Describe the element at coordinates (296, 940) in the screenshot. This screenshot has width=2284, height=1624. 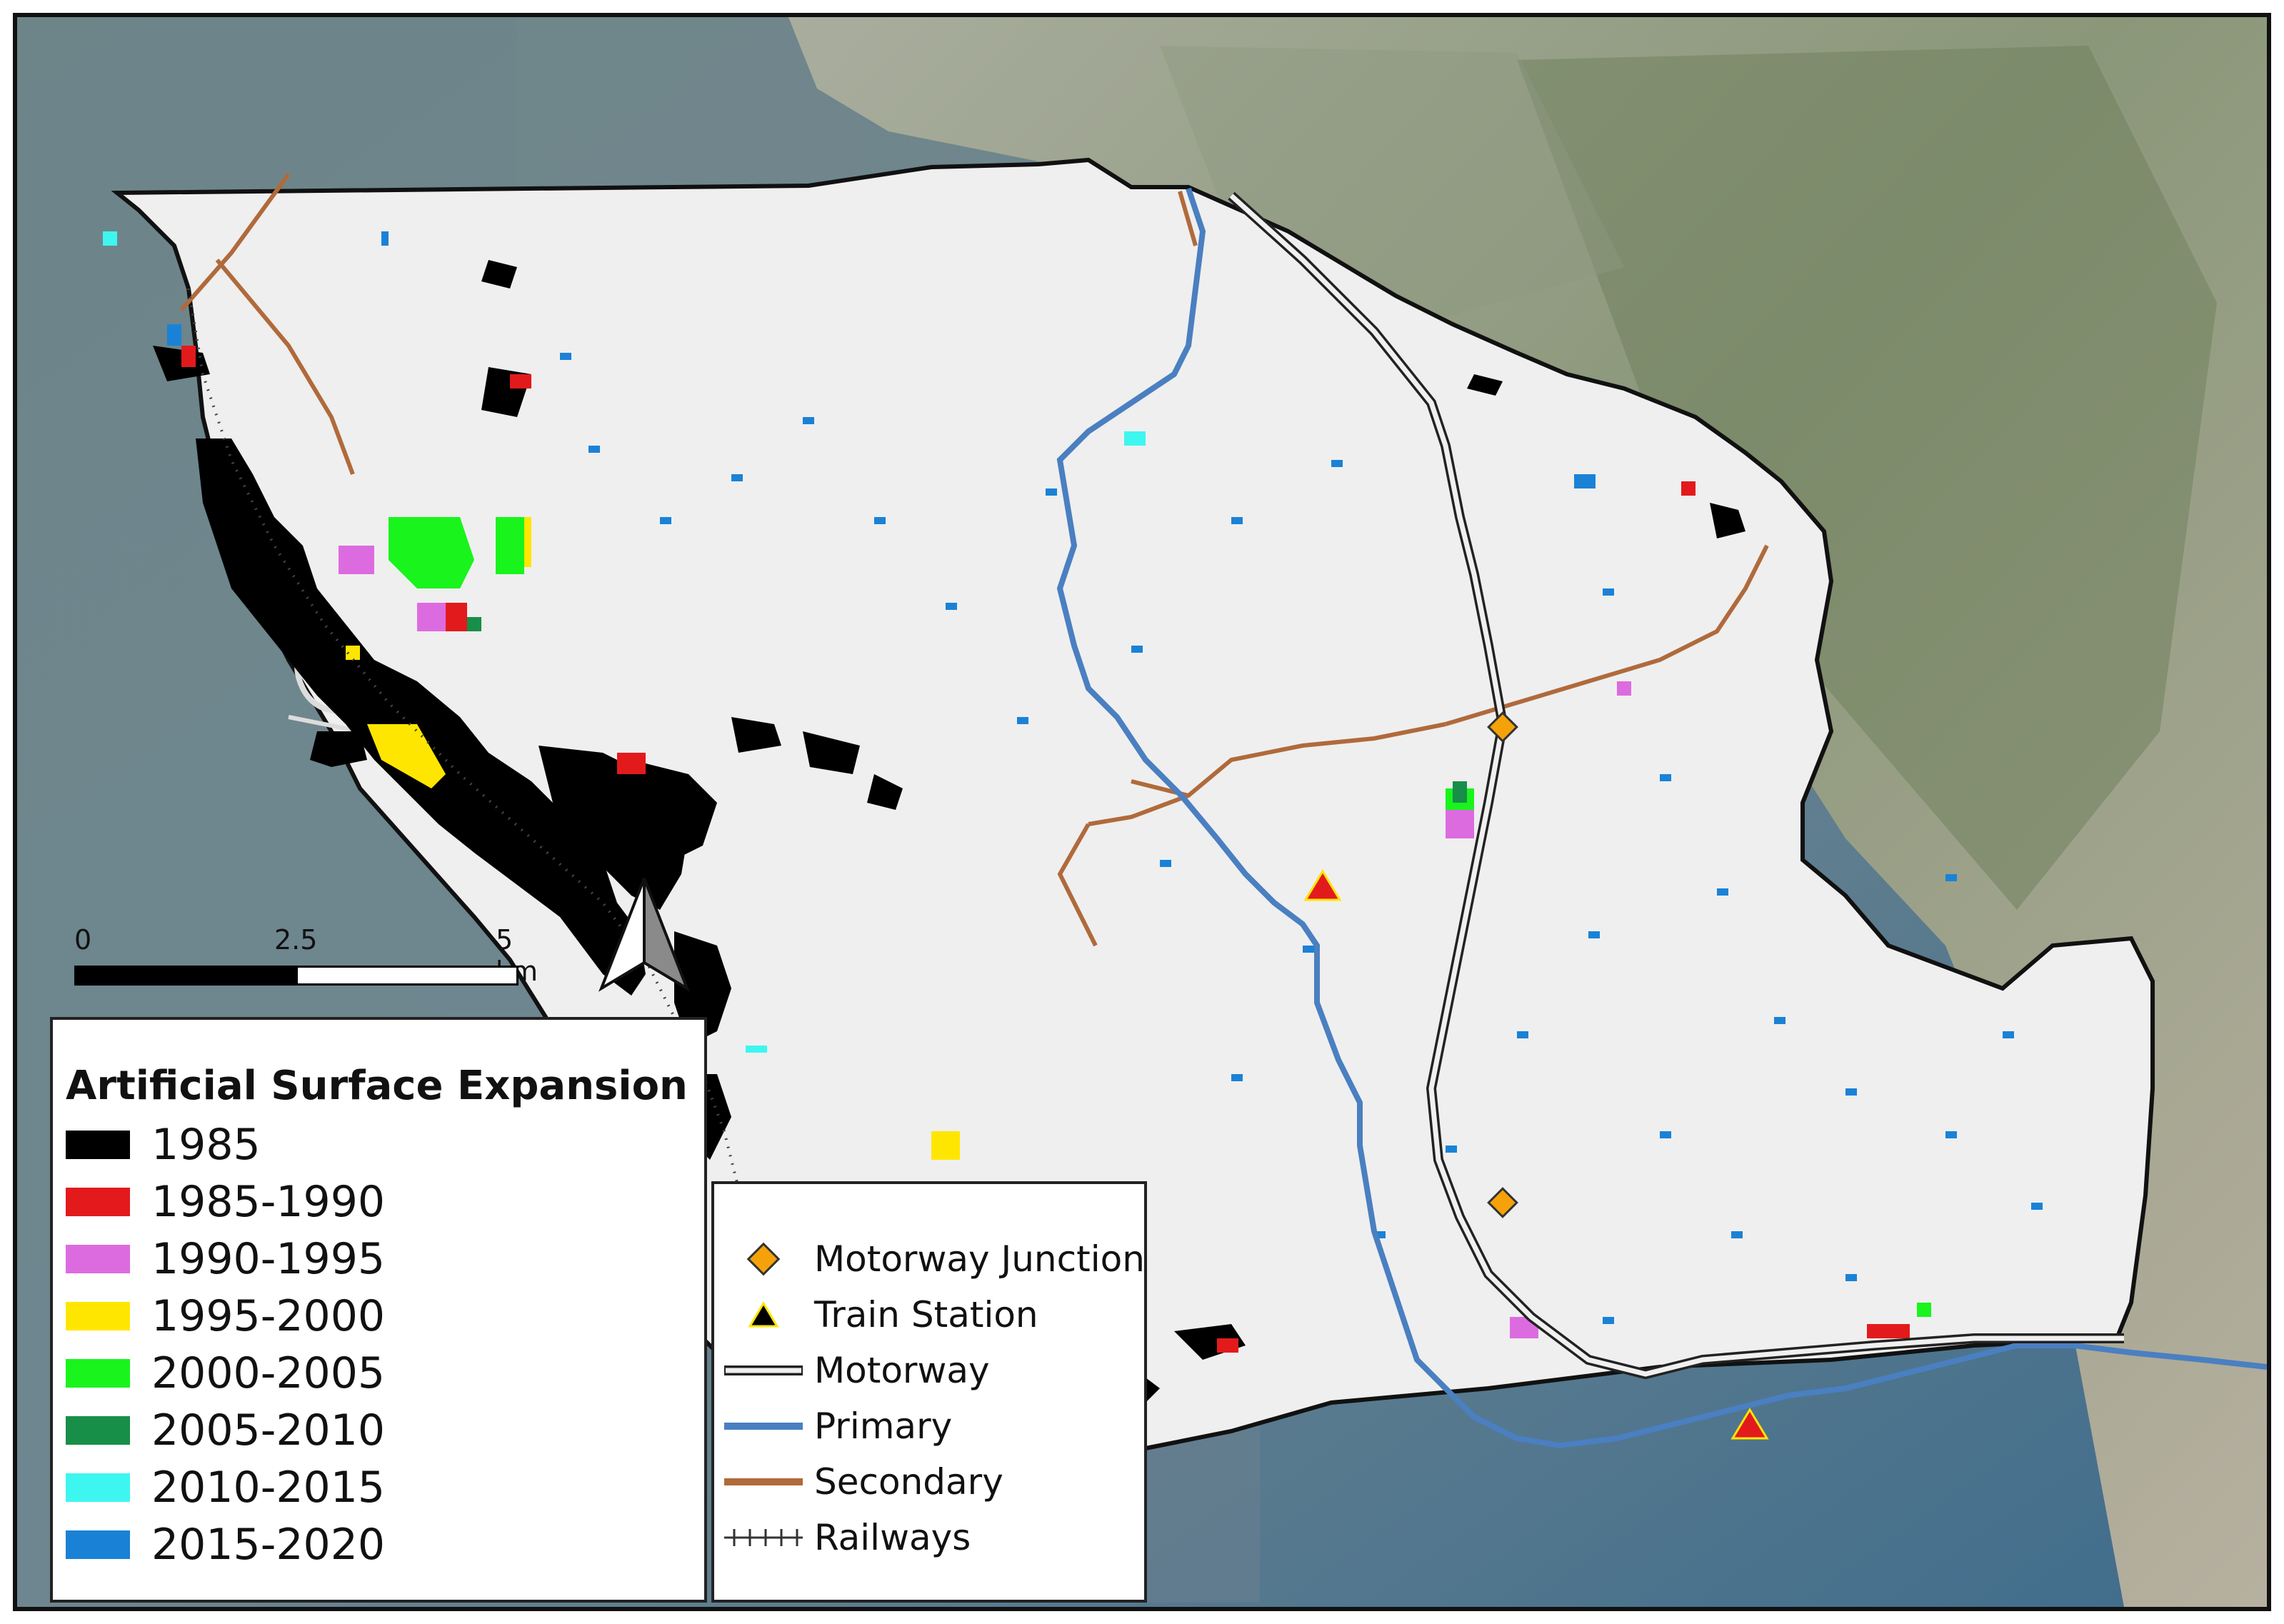
I see `scale-label-2-5: 2.5` at that location.